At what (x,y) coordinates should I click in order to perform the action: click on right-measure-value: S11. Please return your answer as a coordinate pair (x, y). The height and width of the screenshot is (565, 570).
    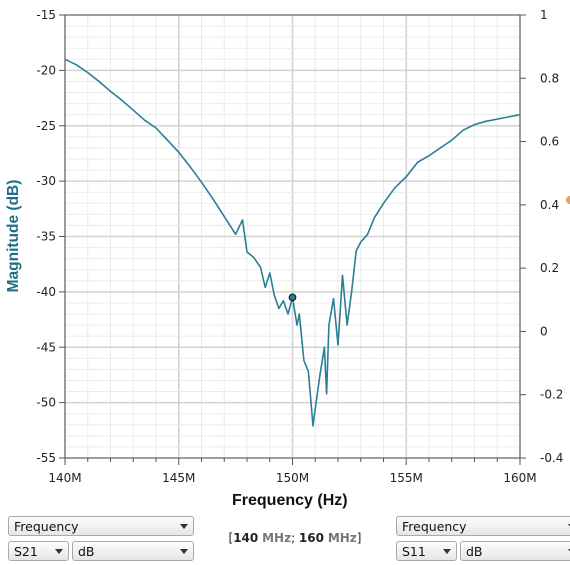
    Looking at the image, I should click on (414, 551).